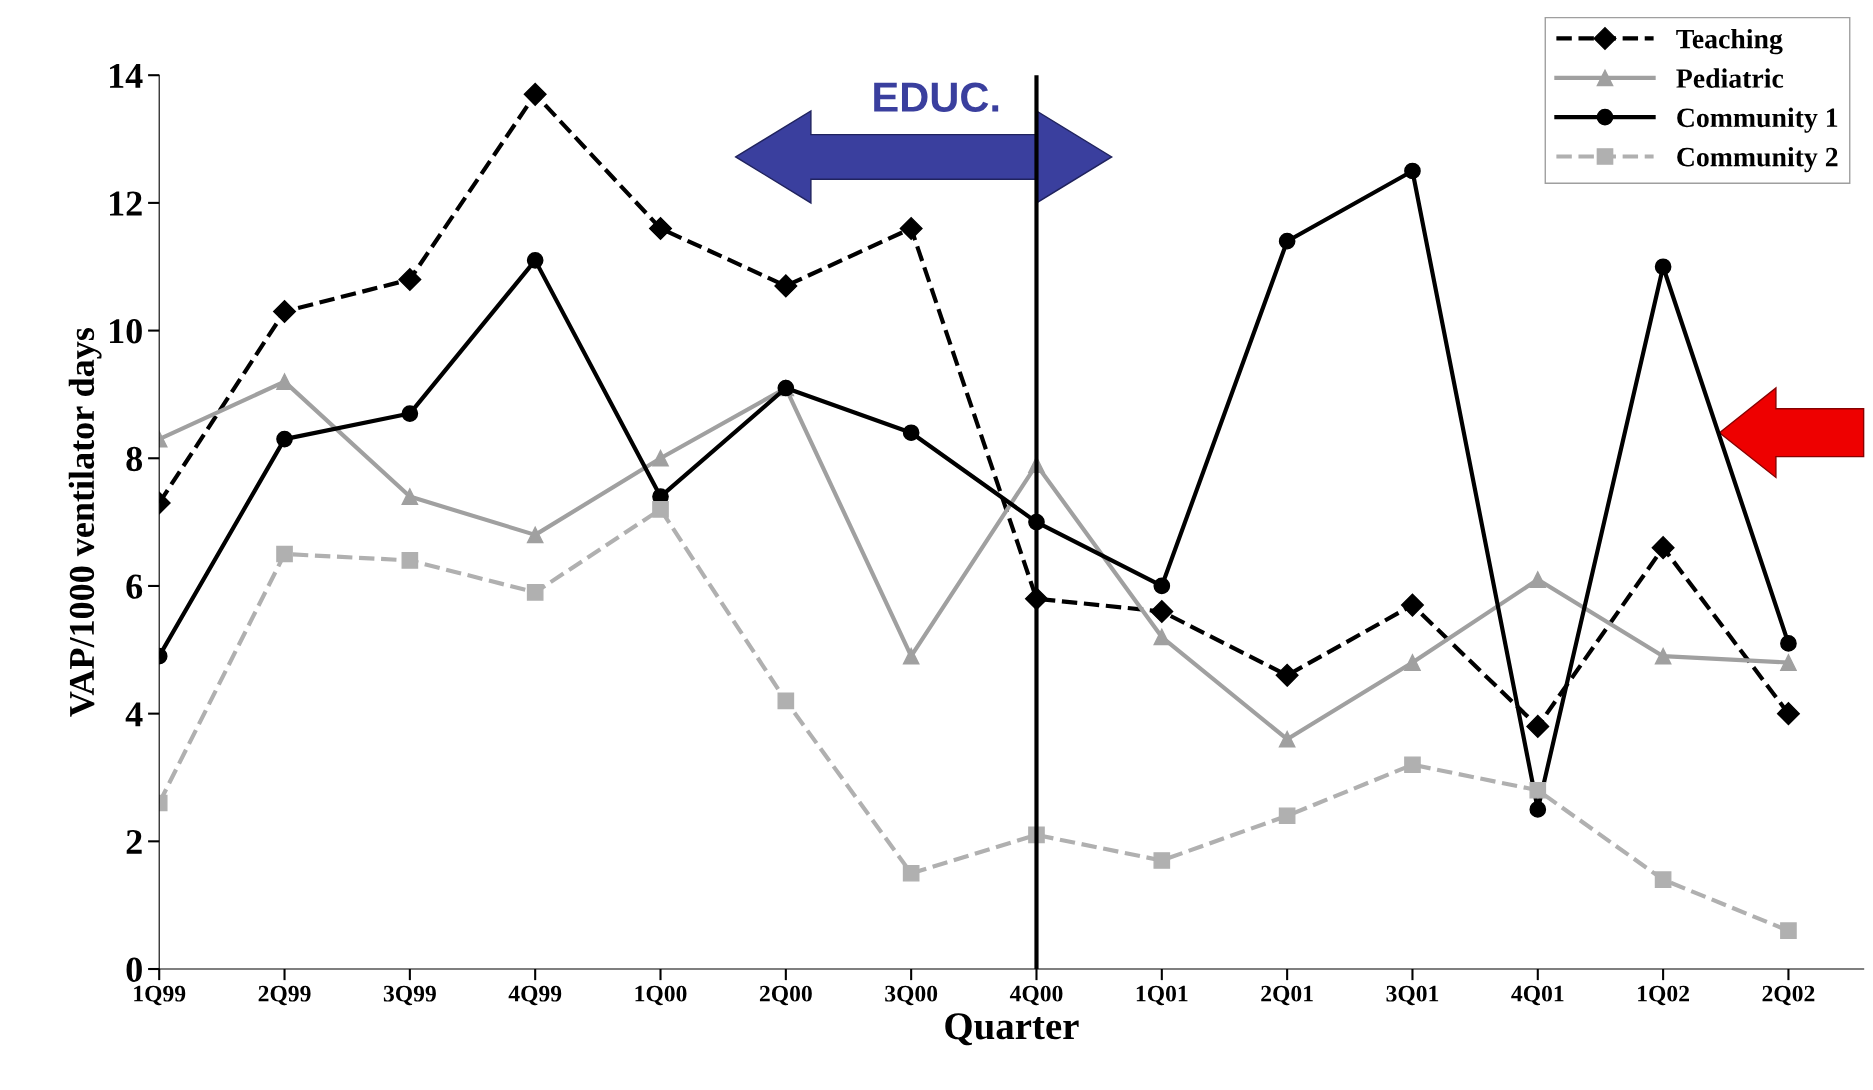 This screenshot has width=1873, height=1090. I want to click on annotation: EDUC., so click(936, 97).